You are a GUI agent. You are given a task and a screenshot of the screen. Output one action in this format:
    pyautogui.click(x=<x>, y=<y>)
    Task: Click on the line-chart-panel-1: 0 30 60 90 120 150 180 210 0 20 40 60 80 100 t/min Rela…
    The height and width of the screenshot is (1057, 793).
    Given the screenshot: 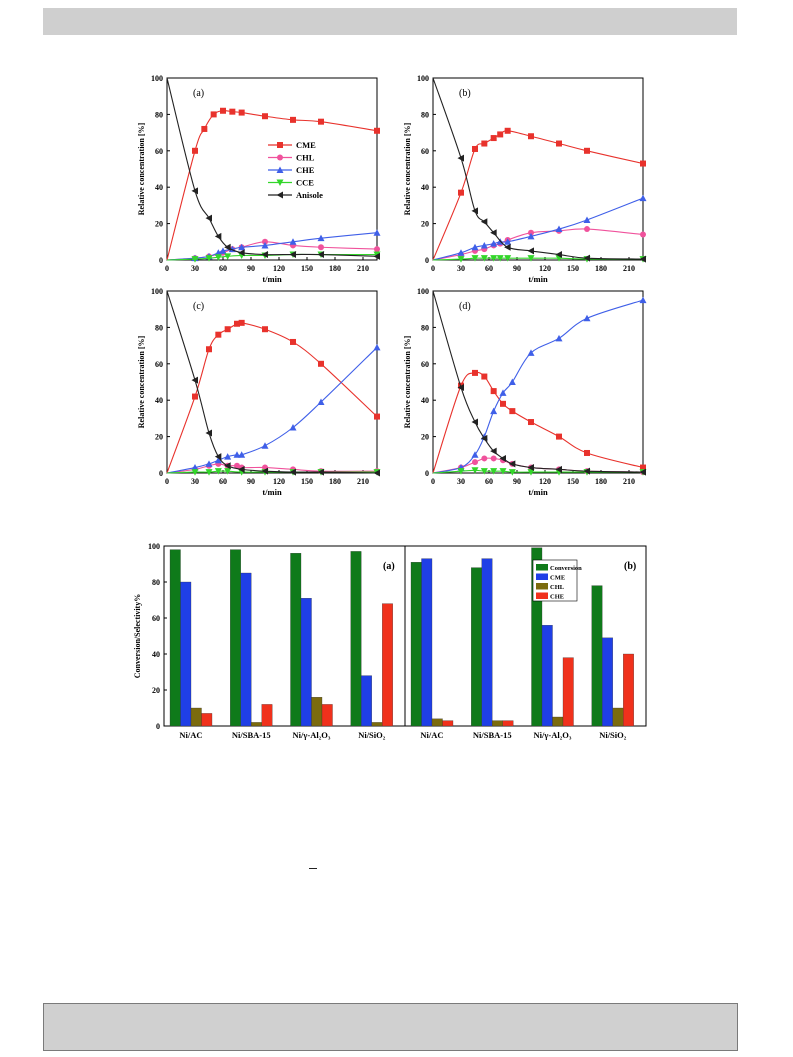 What is the action you would take?
    pyautogui.click(x=259, y=179)
    